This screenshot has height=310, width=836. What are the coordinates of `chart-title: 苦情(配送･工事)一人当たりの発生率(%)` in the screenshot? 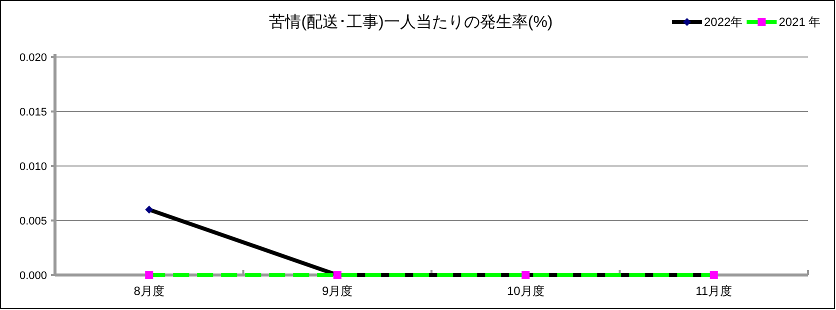 It's located at (411, 22).